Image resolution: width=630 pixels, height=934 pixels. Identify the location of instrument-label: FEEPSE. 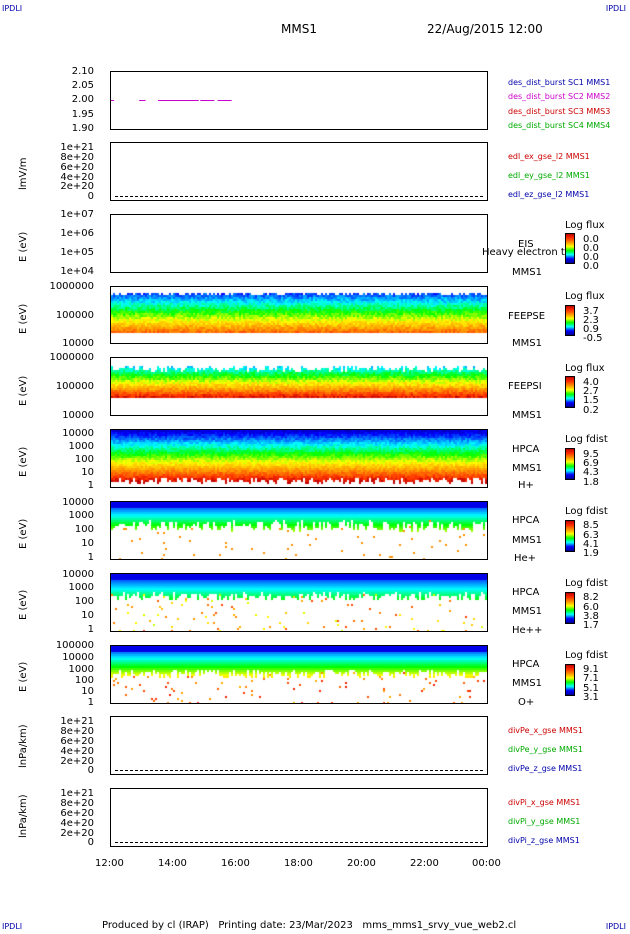
(527, 316).